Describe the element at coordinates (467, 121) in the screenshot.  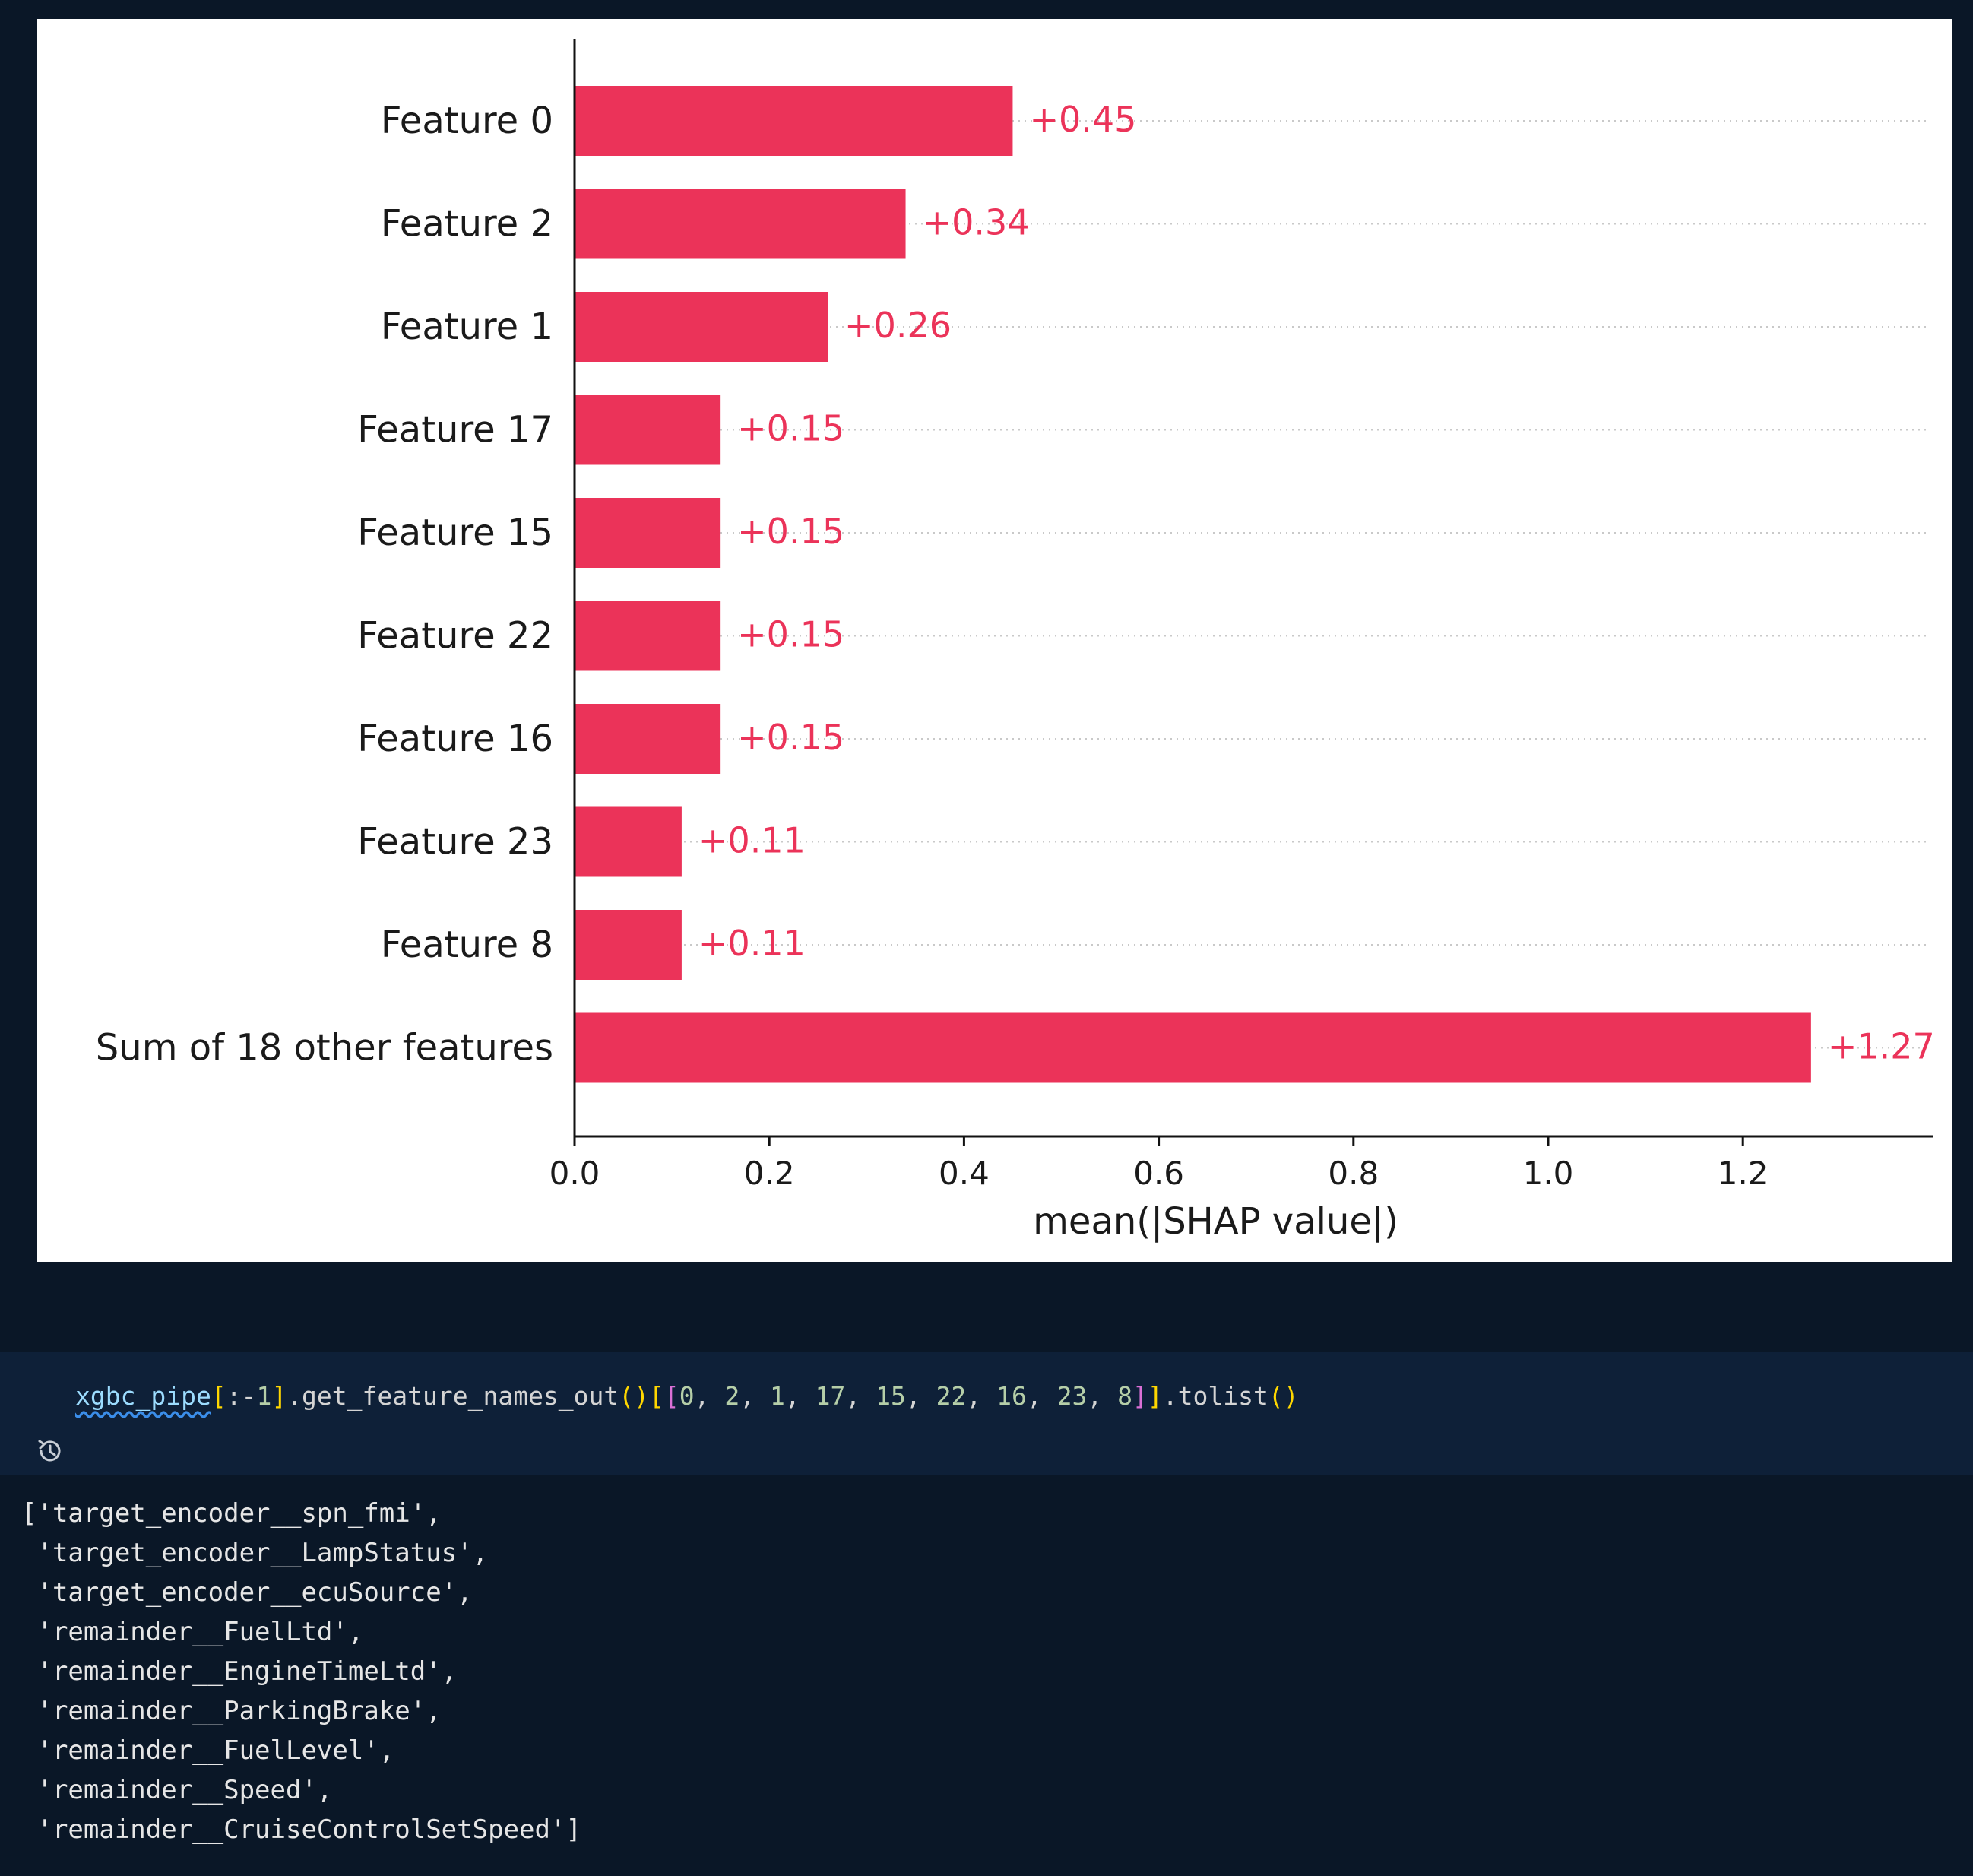
I see `category-label: Feature 0` at that location.